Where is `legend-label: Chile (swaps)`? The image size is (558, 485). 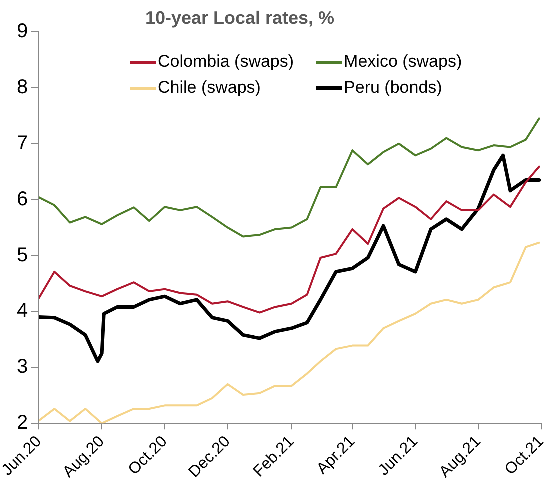
legend-label: Chile (swaps) is located at coordinates (209, 88).